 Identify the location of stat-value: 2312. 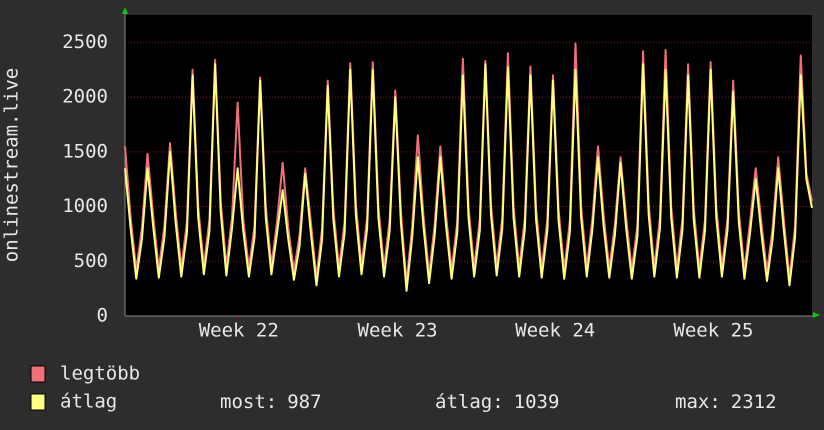
(754, 402).